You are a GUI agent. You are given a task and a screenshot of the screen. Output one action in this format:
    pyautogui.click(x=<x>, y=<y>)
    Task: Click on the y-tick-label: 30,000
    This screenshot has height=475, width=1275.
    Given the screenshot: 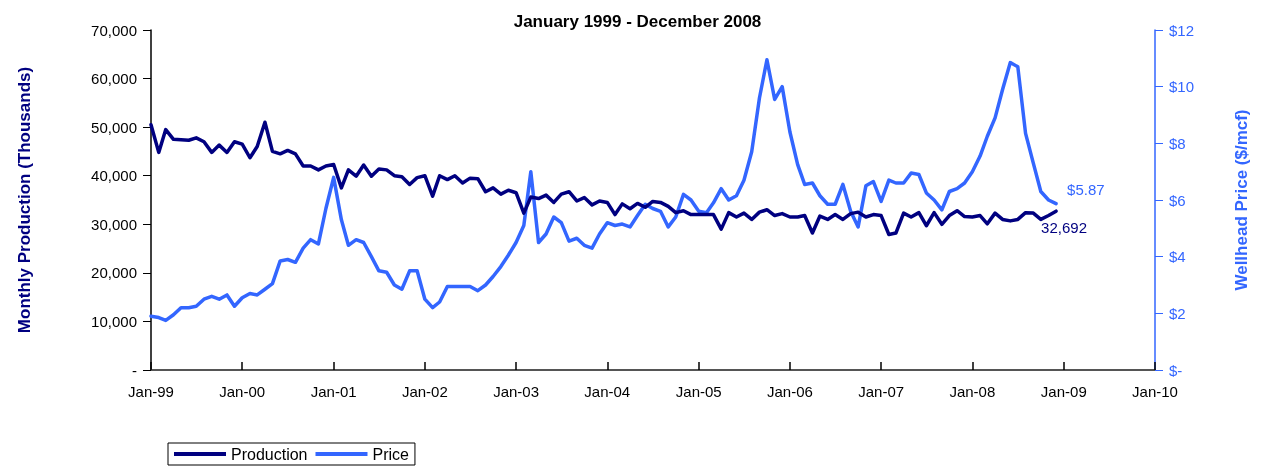 What is the action you would take?
    pyautogui.click(x=114, y=224)
    